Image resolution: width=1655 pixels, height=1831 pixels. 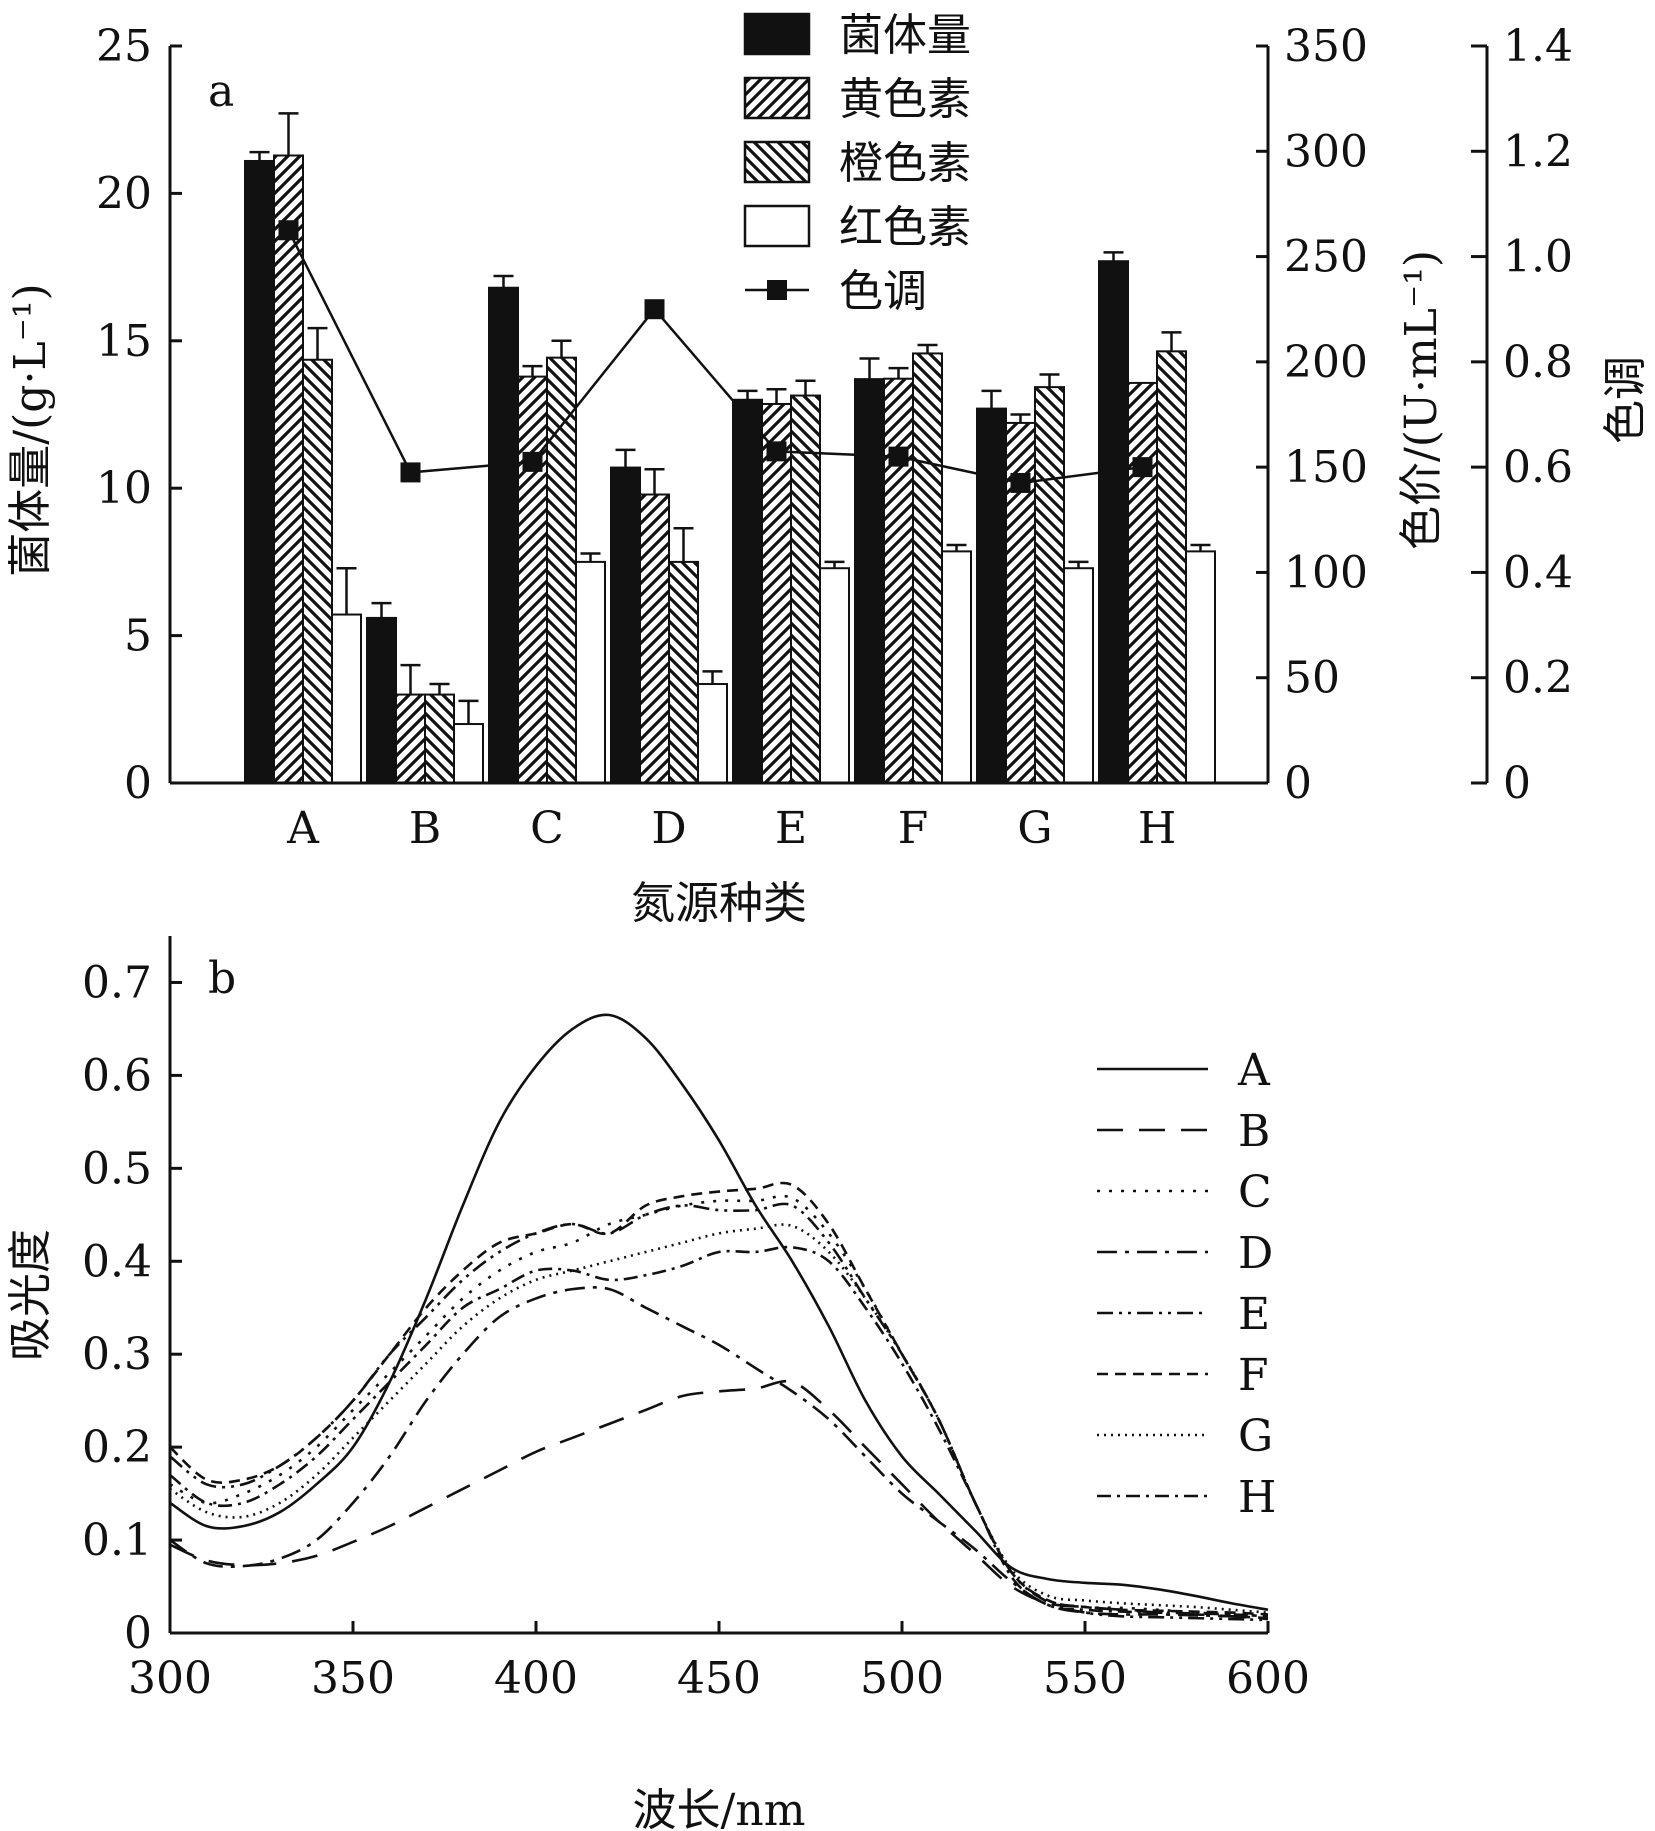 I want to click on bar-biomass-A, so click(x=259, y=472).